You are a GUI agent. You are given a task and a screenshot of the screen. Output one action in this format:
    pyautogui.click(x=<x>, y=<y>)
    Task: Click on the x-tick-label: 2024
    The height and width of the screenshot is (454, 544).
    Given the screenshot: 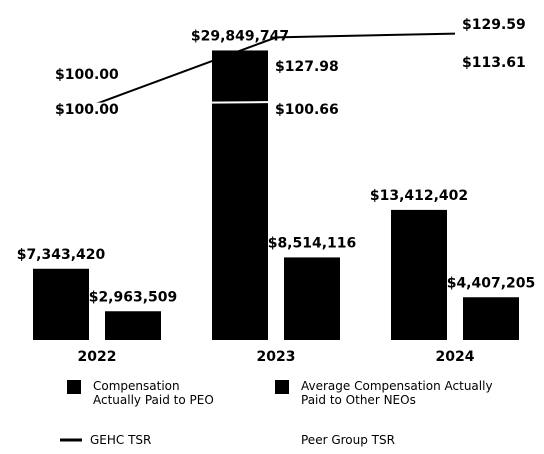 What is the action you would take?
    pyautogui.click(x=455, y=357)
    